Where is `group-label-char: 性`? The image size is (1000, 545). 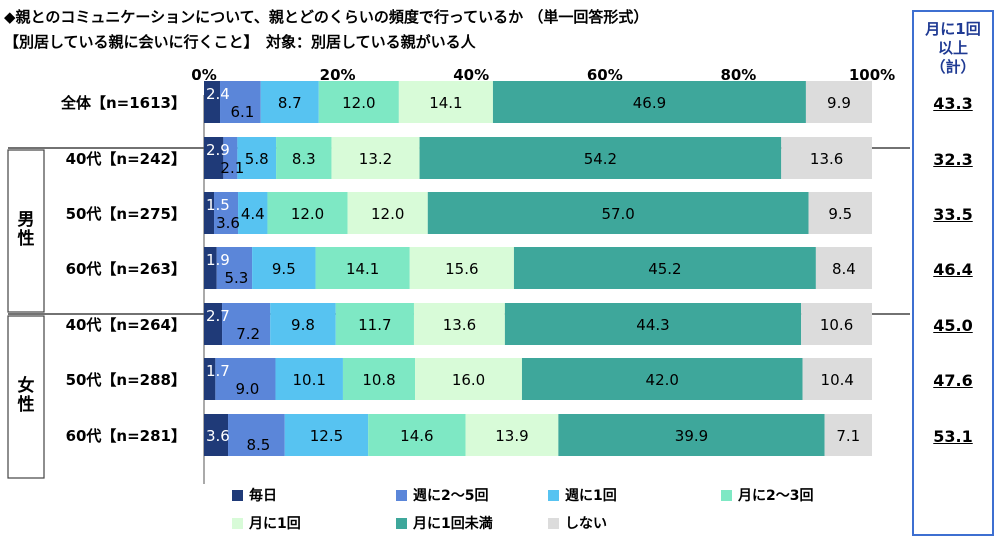
group-label-char: 性 is located at coordinates (26, 238).